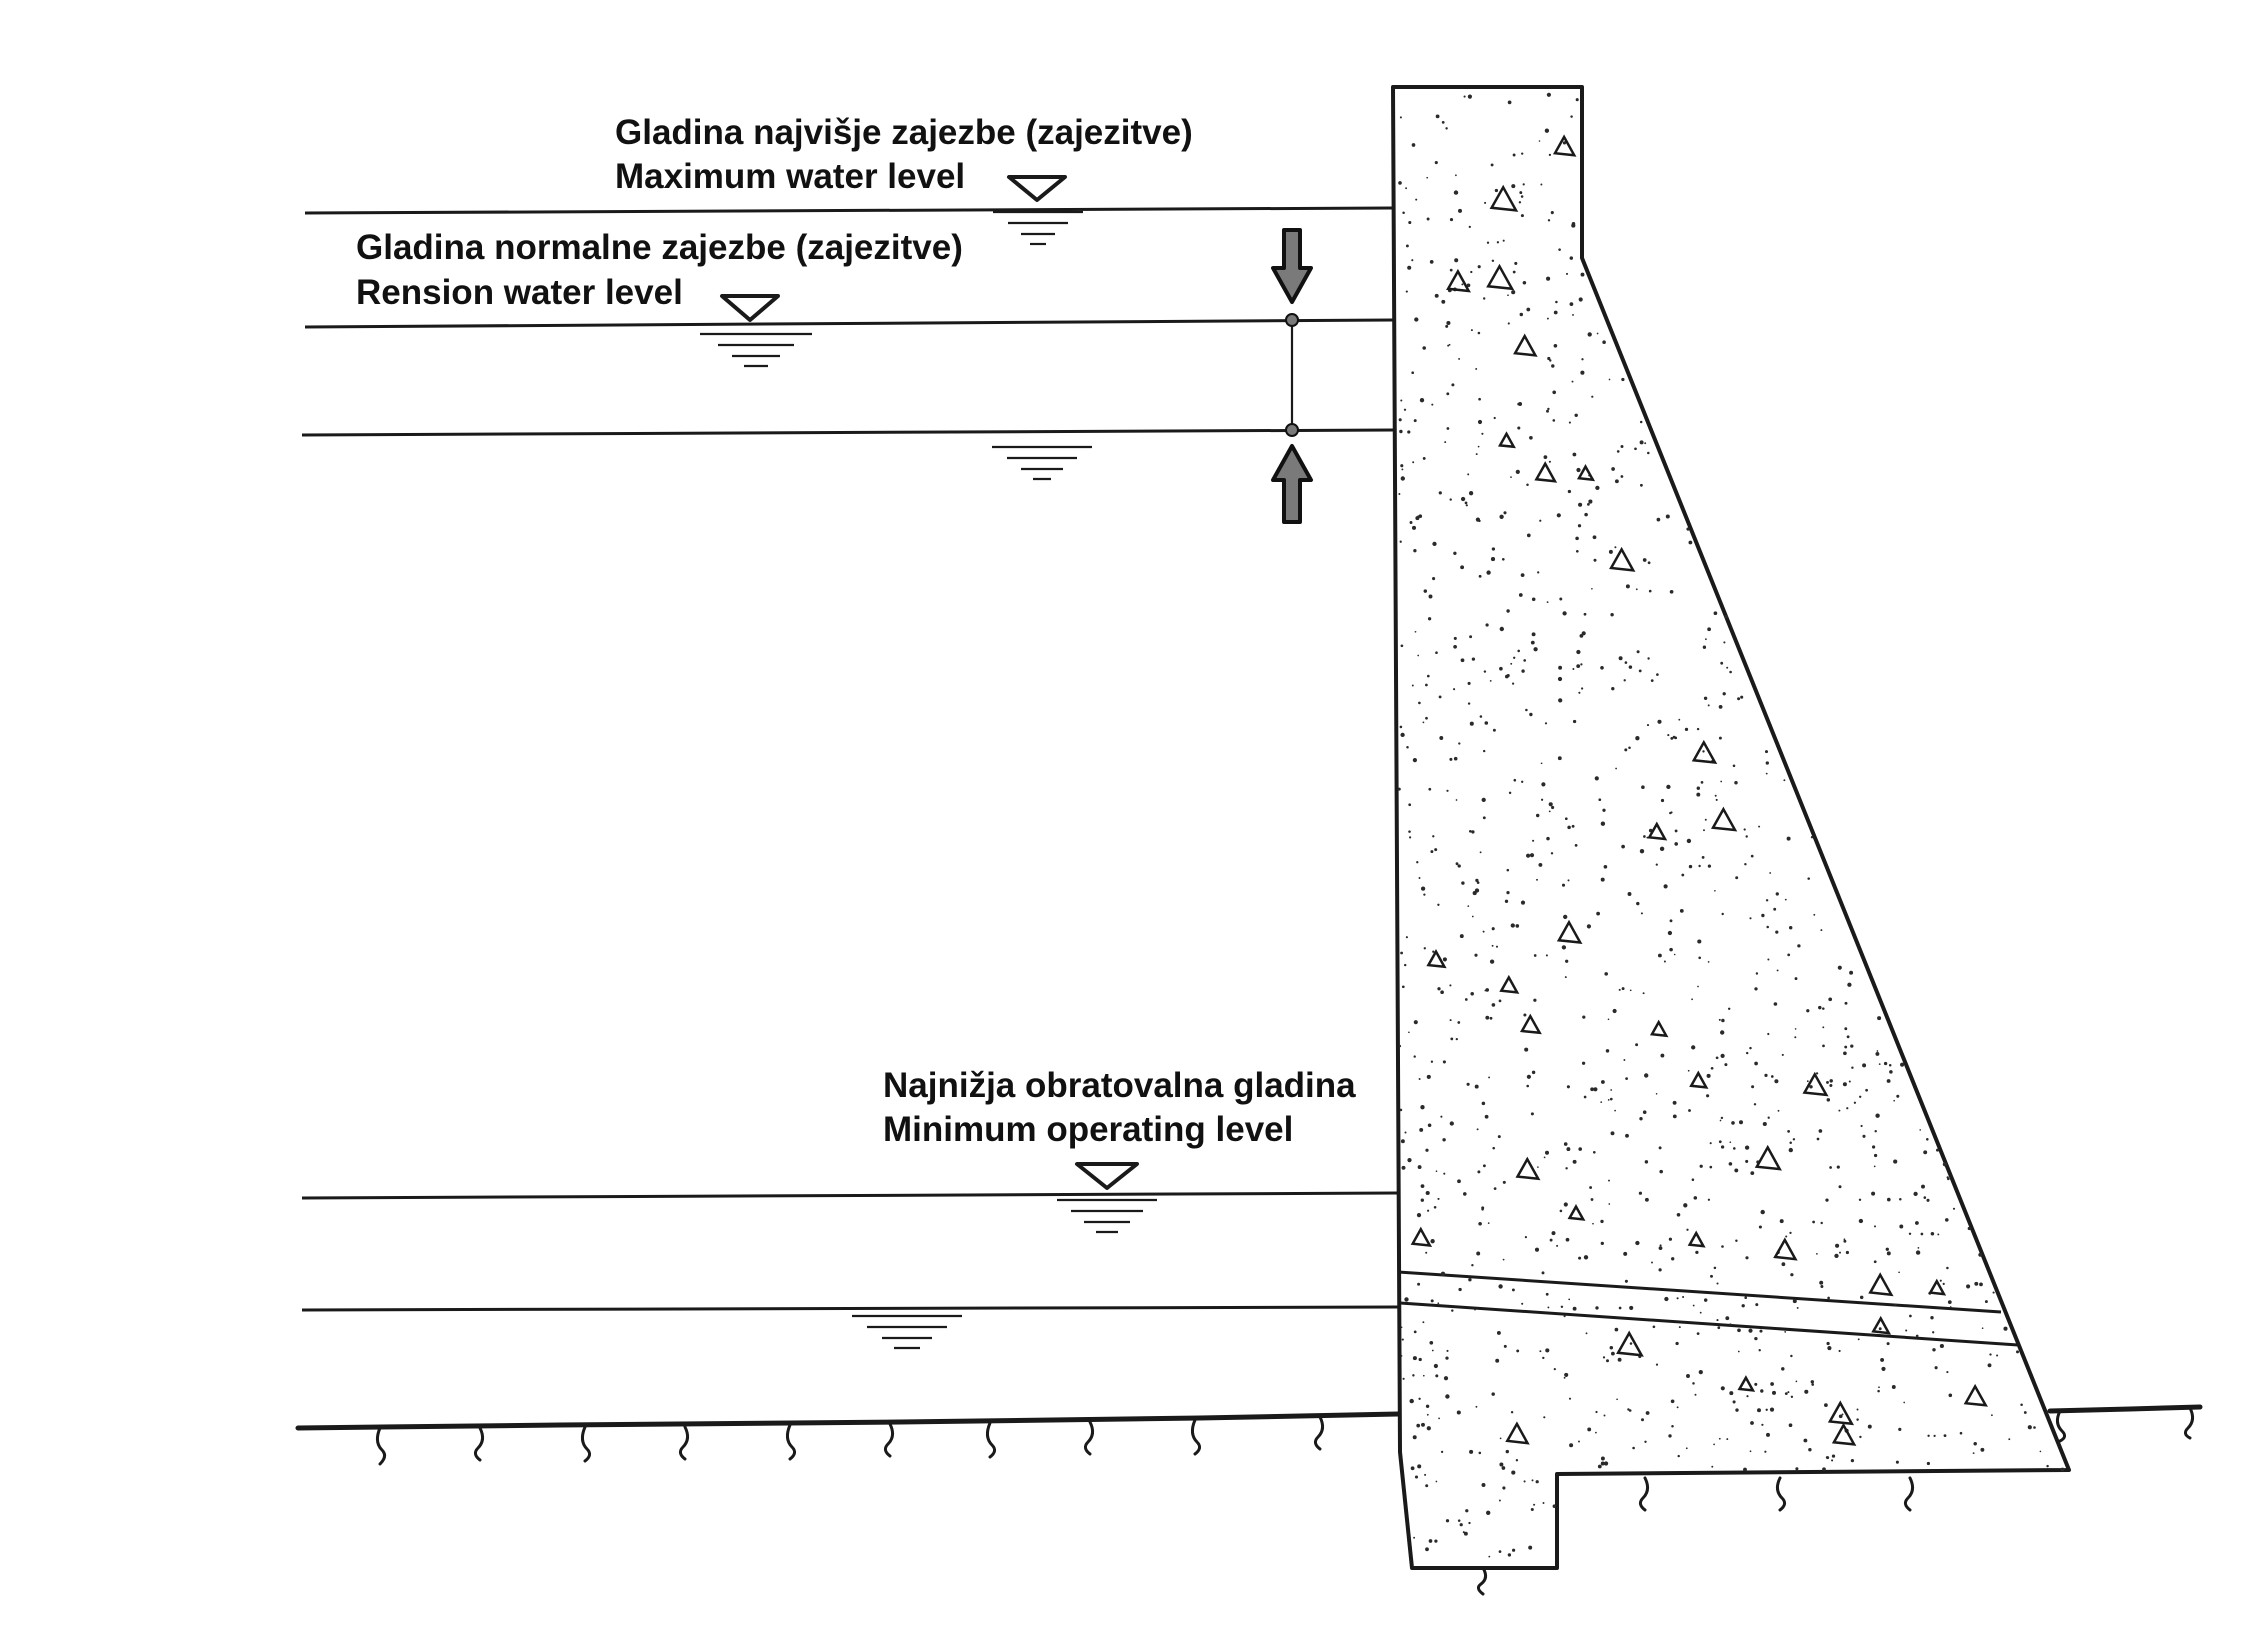 This screenshot has height=1629, width=2253. Describe the element at coordinates (790, 176) in the screenshot. I see `maximum-water-level-label-en: Maximum water level` at that location.